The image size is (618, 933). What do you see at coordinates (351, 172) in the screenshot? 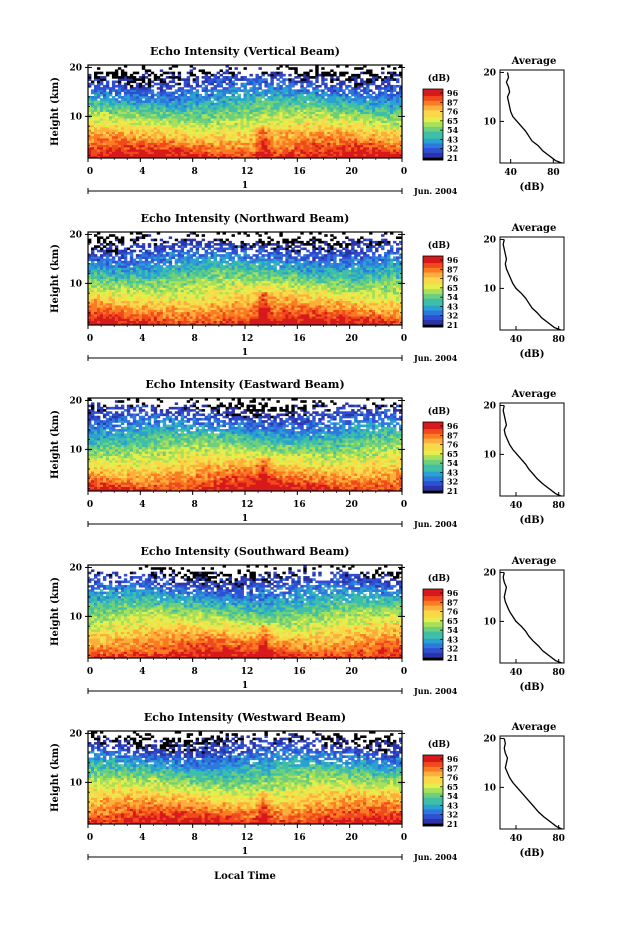
I see `x-tick-label: 20` at bounding box center [351, 172].